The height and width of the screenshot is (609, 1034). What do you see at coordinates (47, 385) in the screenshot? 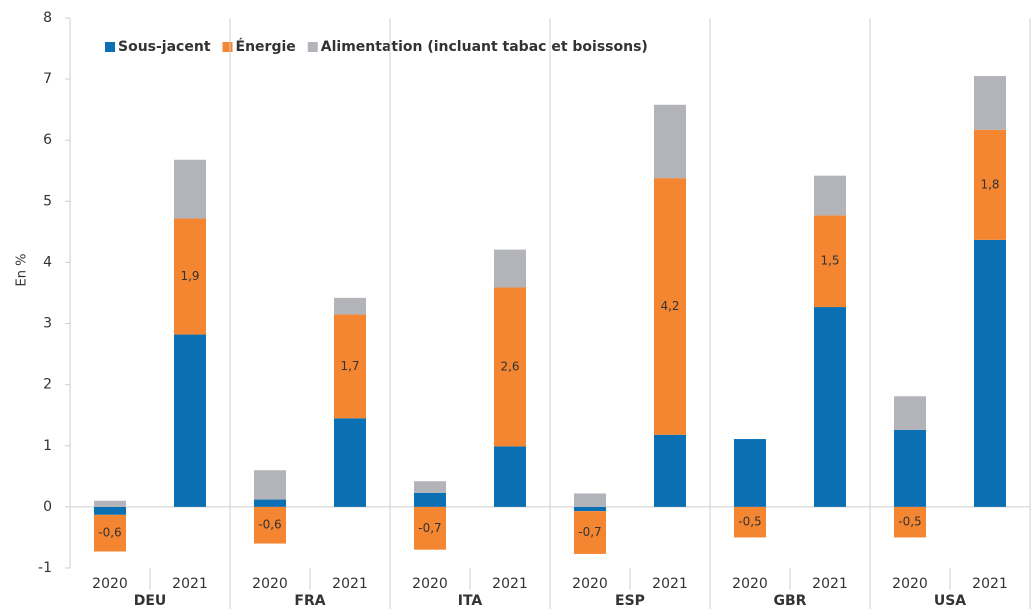
I see `y-tick-label: 2` at bounding box center [47, 385].